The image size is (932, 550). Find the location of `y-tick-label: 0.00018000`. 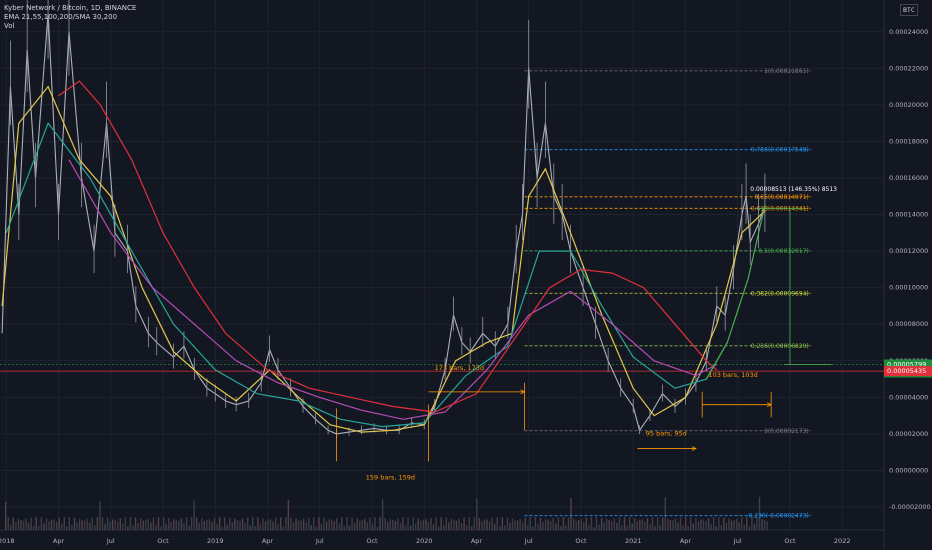

y-tick-label: 0.00018000 is located at coordinates (908, 141).